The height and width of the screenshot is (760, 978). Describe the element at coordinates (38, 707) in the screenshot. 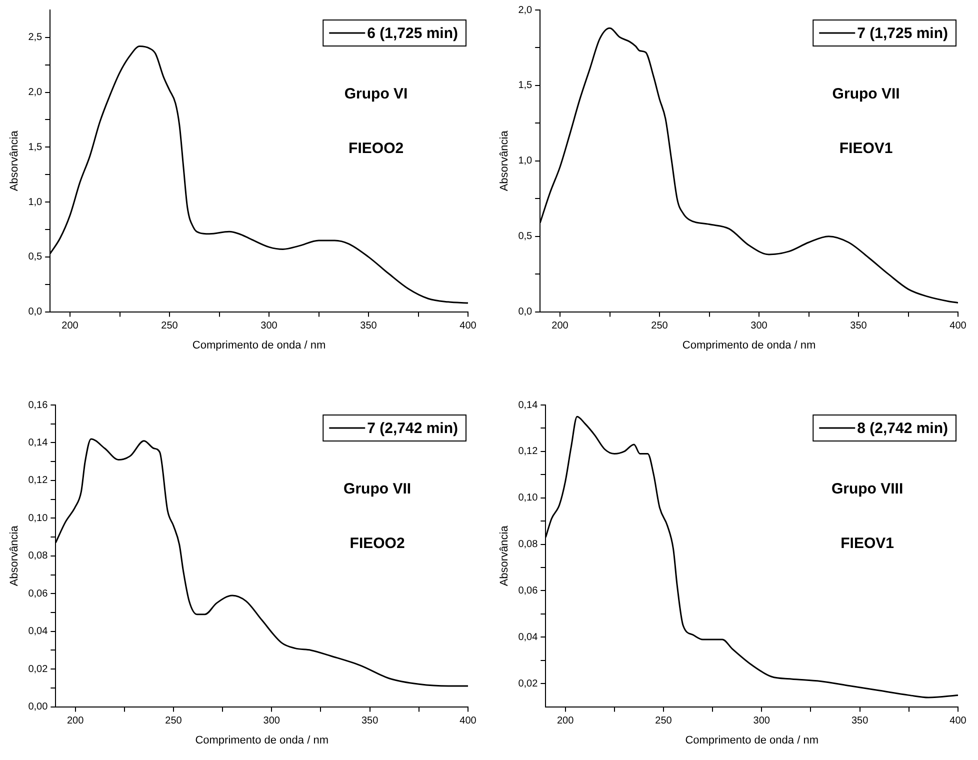

I see `y-tick-label: 0,00` at that location.